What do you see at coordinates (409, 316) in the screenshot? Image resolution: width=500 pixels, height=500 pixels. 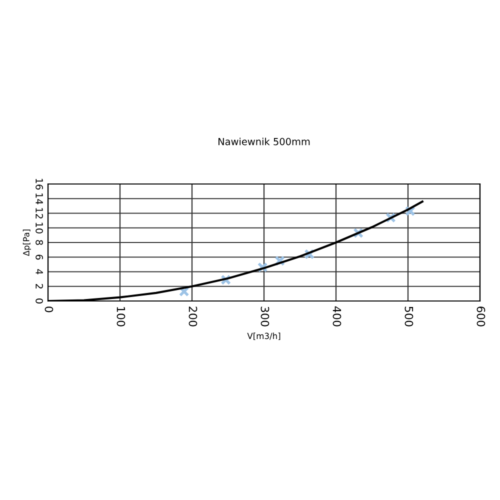 I see `x-tick-label: 500` at bounding box center [409, 316].